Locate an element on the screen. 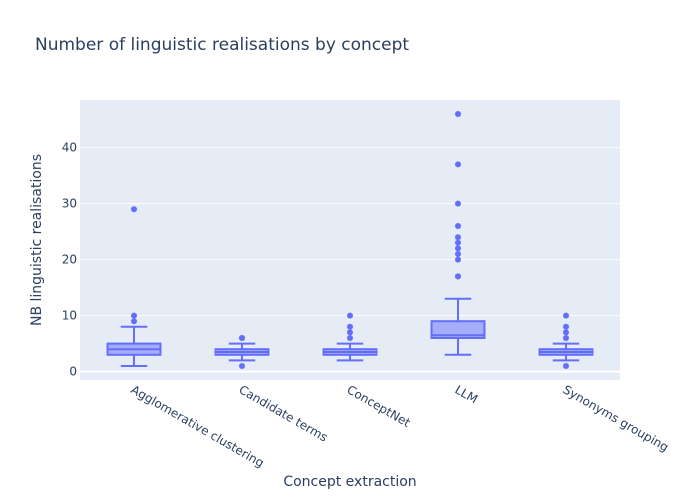  y-tick-label: 20 is located at coordinates (69, 260).